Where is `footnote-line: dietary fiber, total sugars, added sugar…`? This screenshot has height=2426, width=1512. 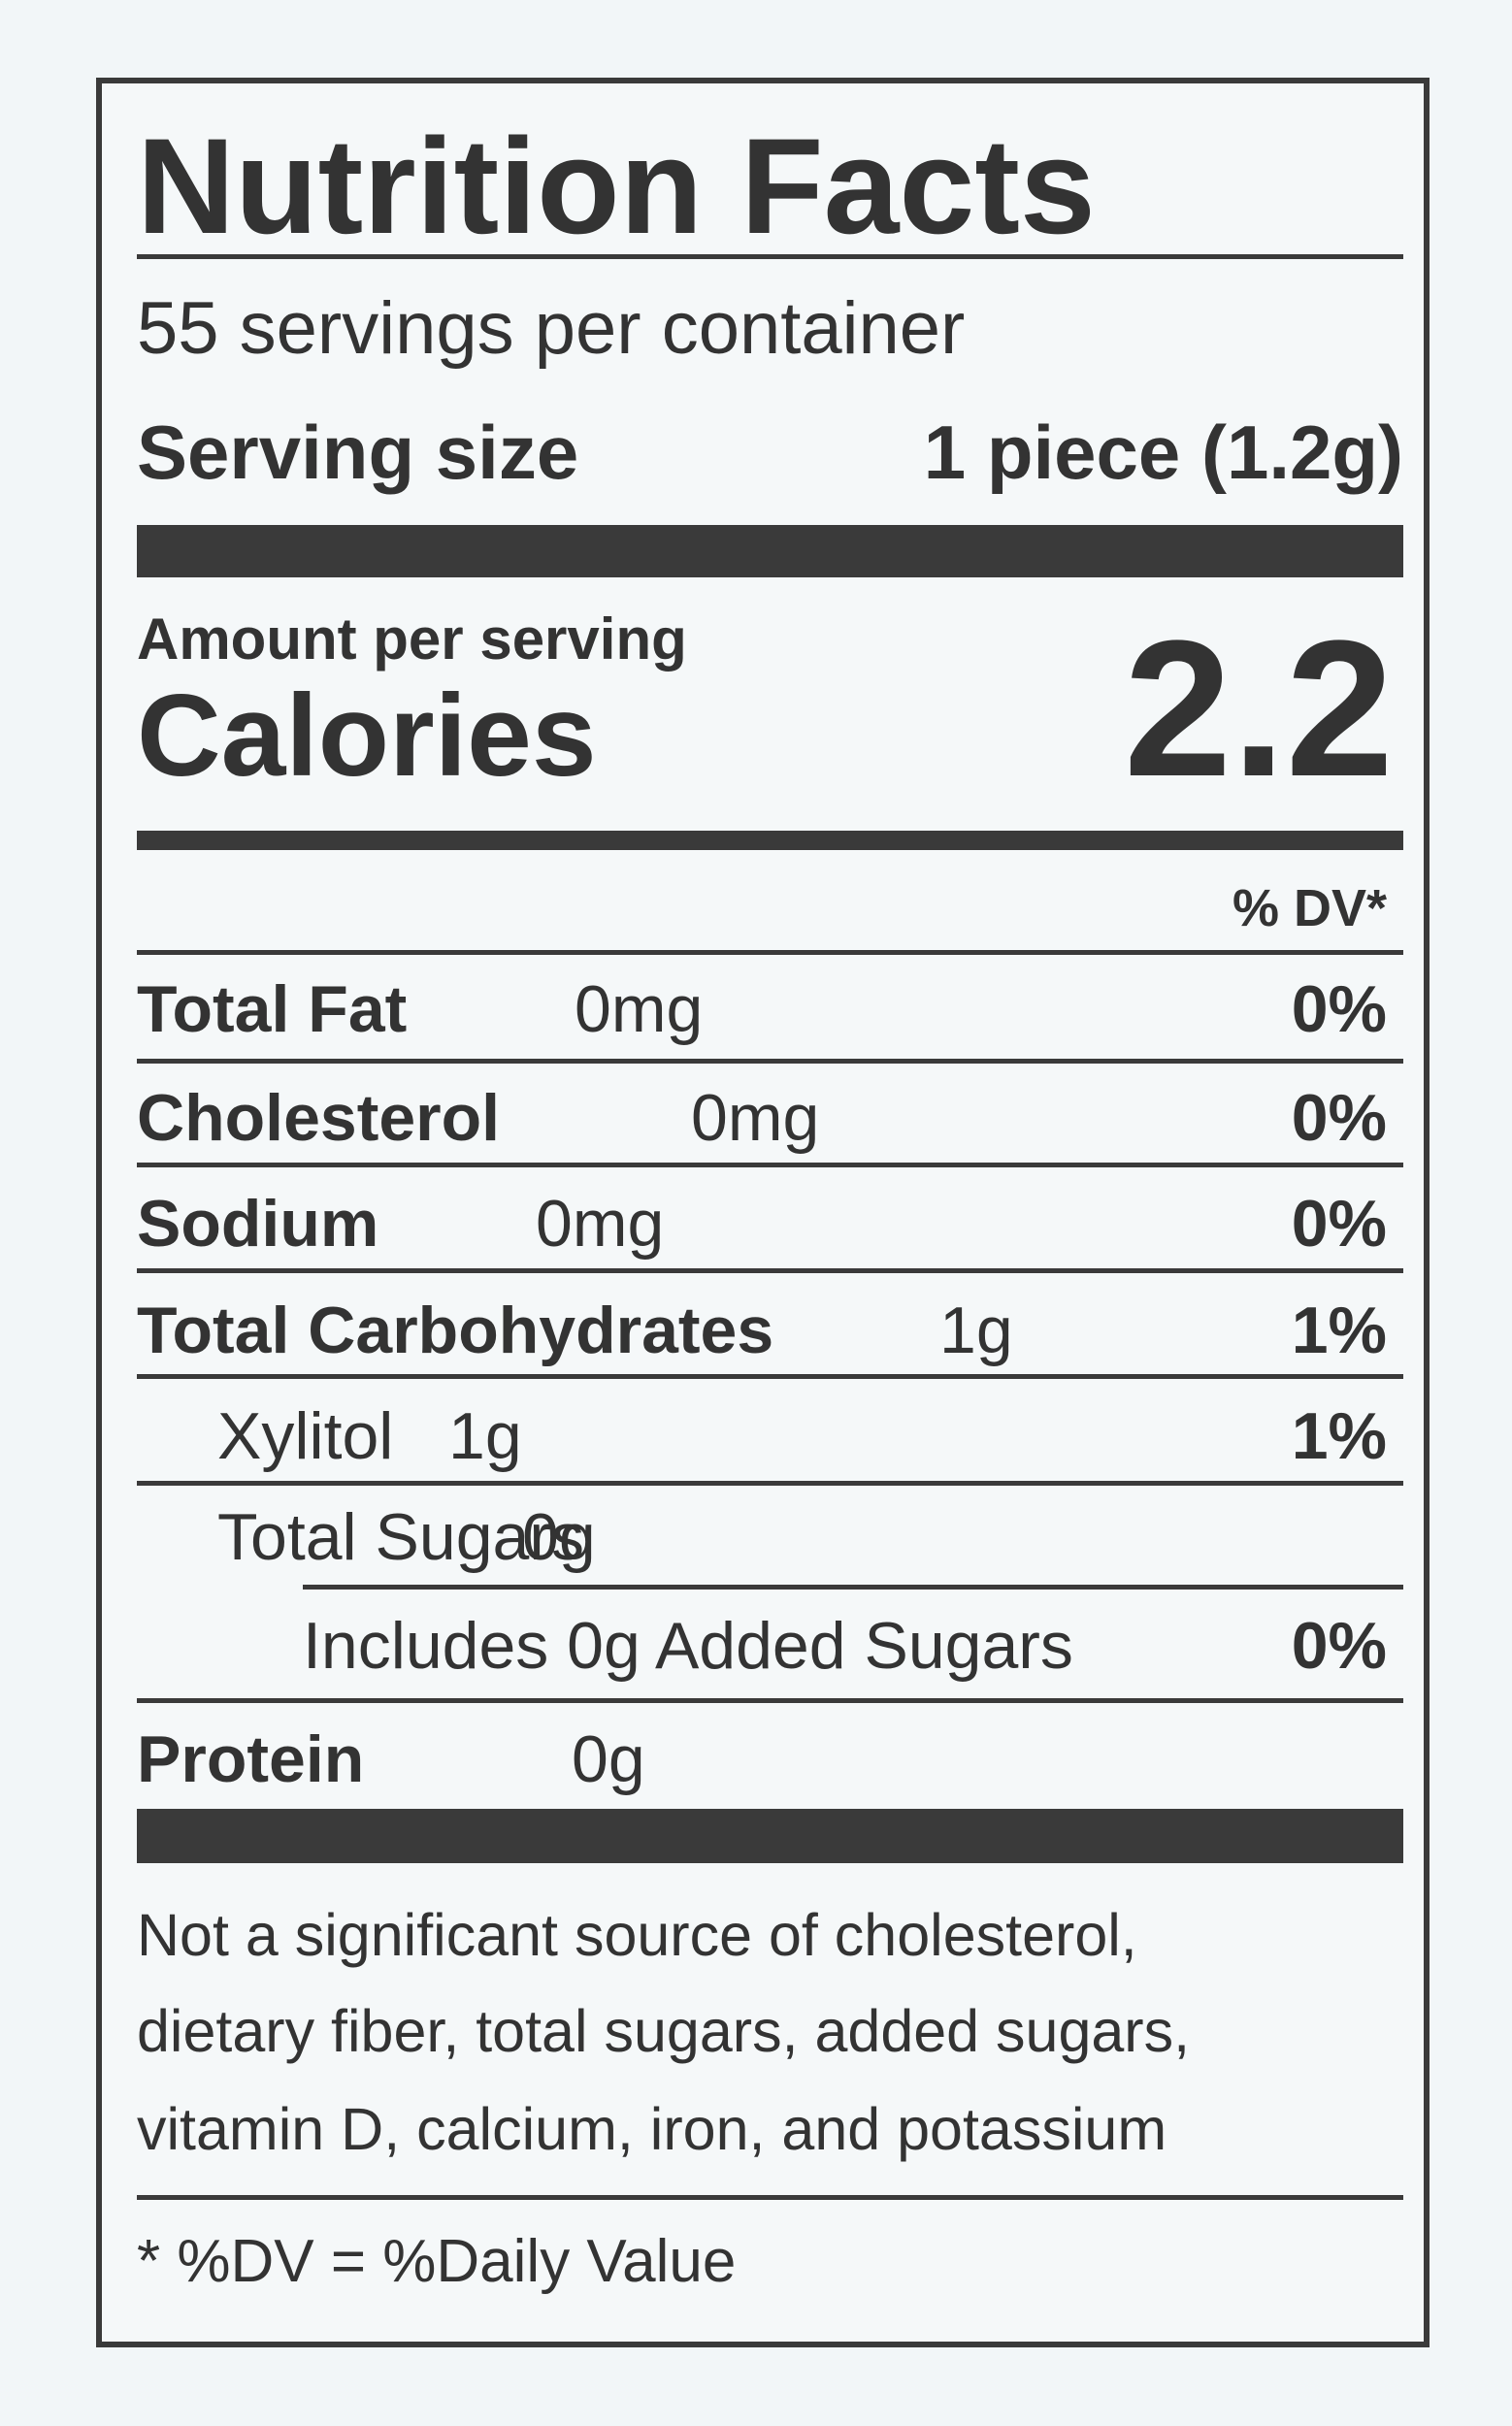
footnote-line: dietary fiber, total sugars, added sugar… is located at coordinates (664, 2031).